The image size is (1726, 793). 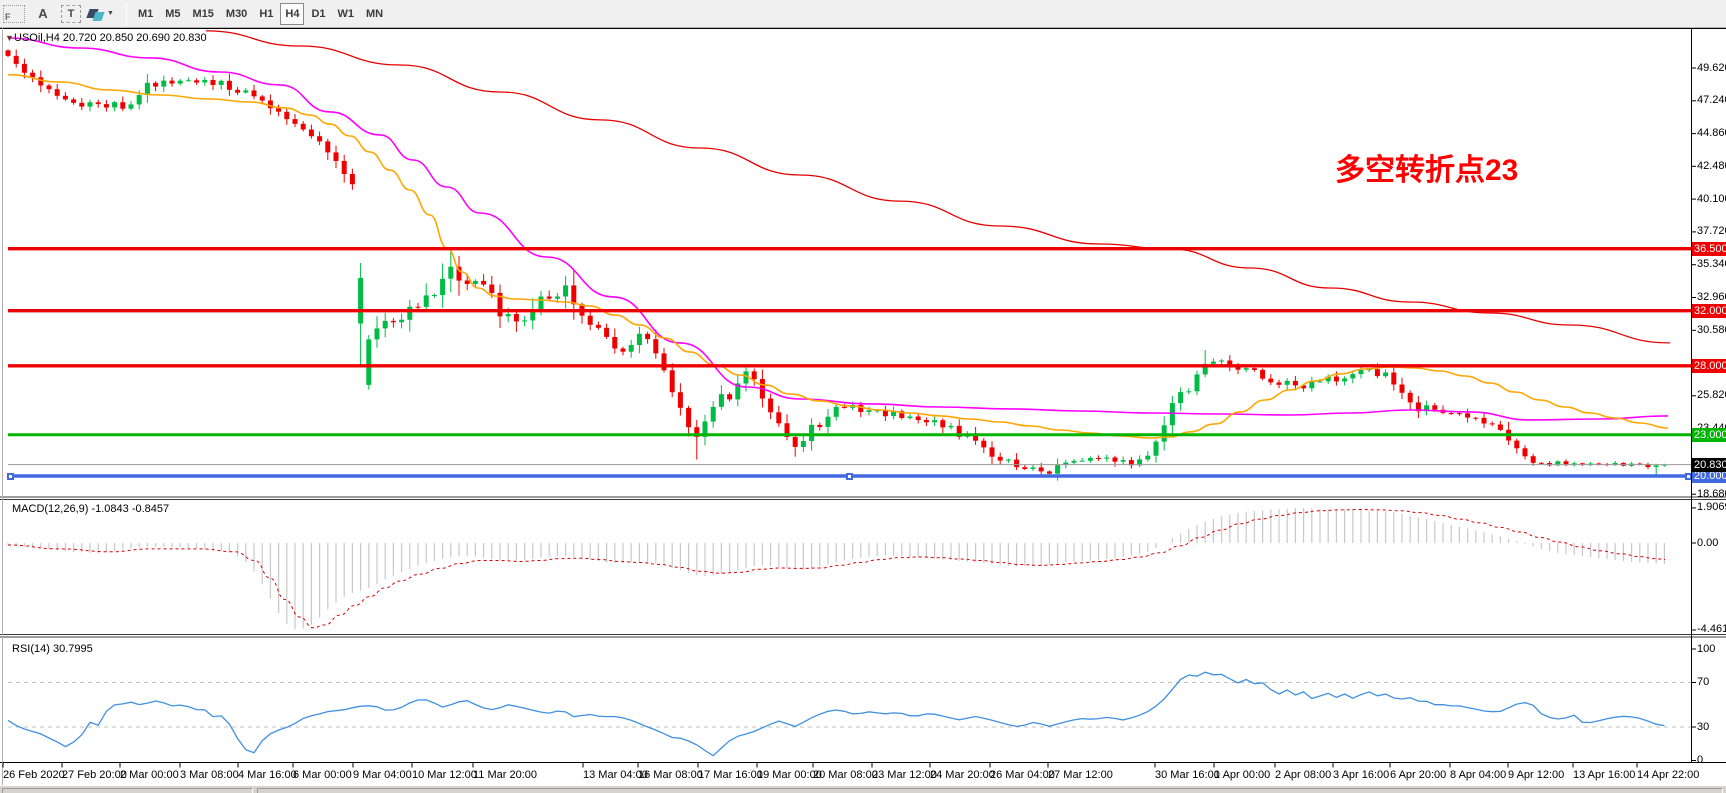 I want to click on chevron-down-icon: ▼, so click(x=110, y=13).